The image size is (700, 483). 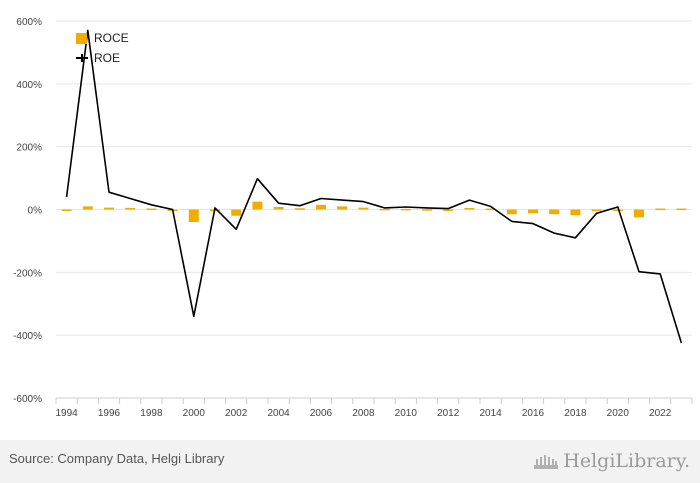 What do you see at coordinates (626, 461) in the screenshot?
I see `brand-name: HelgiLibrary.` at bounding box center [626, 461].